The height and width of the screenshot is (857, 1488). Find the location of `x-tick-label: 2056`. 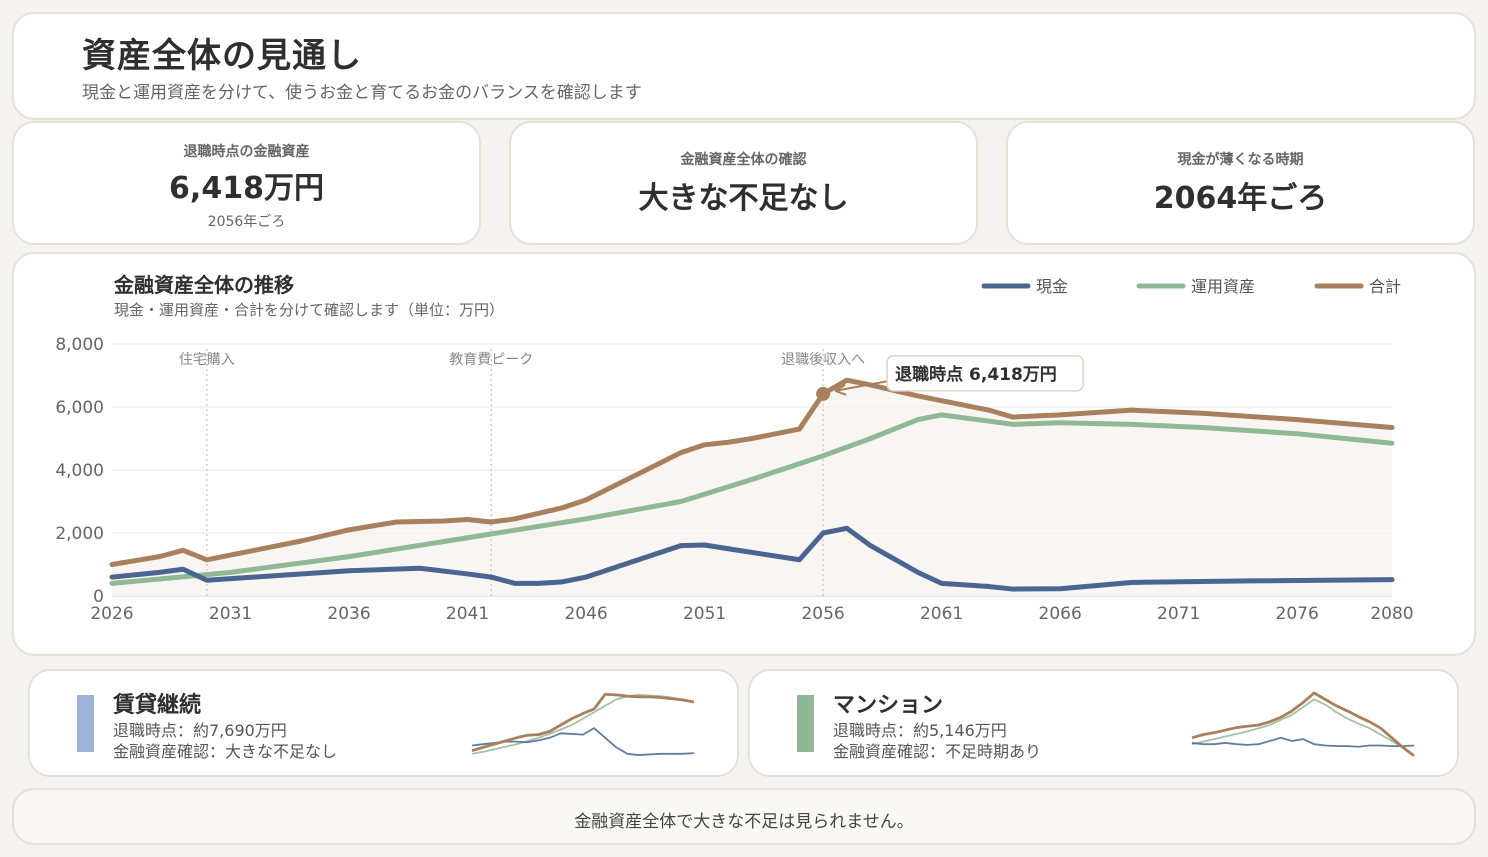

x-tick-label: 2056 is located at coordinates (822, 614).